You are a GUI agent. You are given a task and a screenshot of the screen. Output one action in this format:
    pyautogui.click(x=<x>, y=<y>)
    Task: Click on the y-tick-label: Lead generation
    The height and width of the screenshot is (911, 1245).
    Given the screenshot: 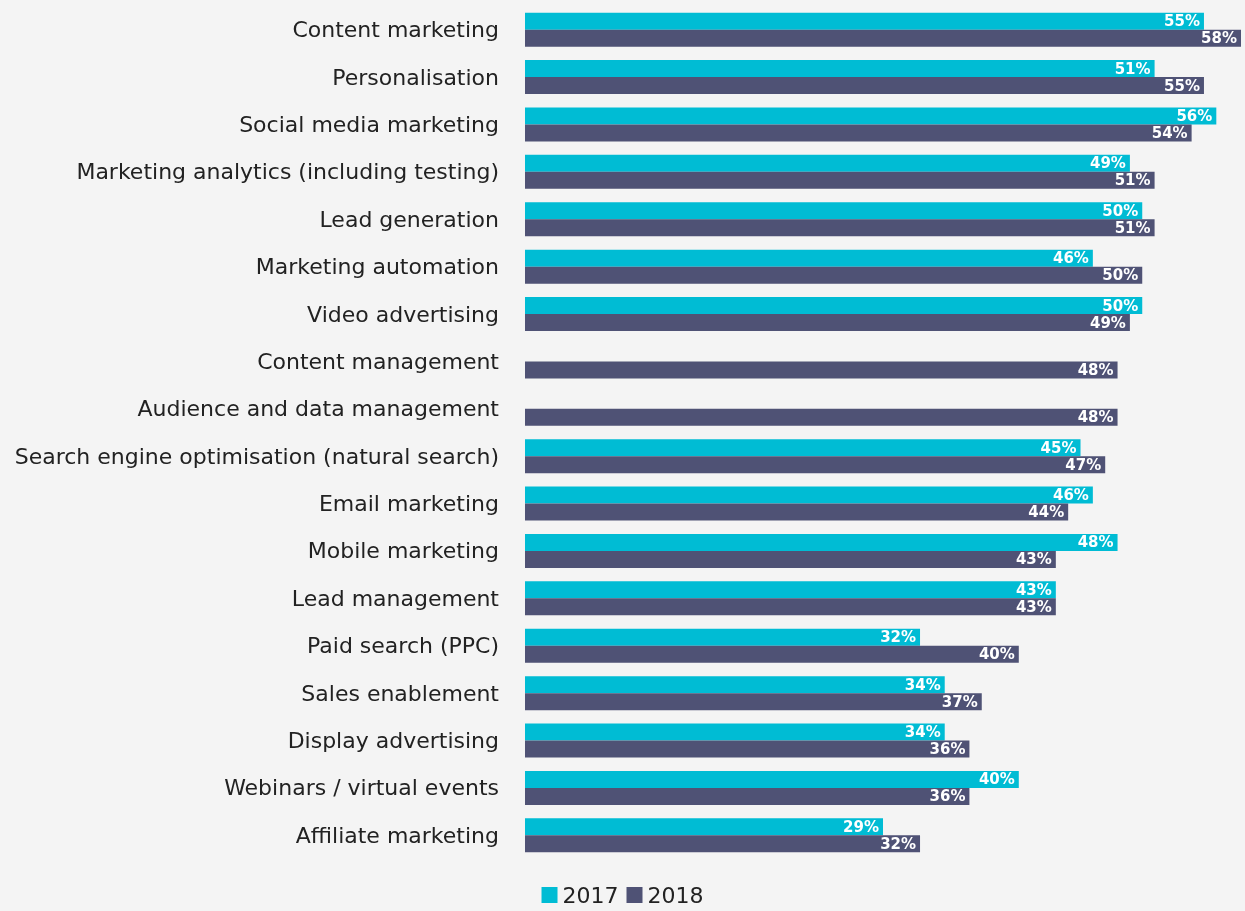 What is the action you would take?
    pyautogui.click(x=409, y=219)
    